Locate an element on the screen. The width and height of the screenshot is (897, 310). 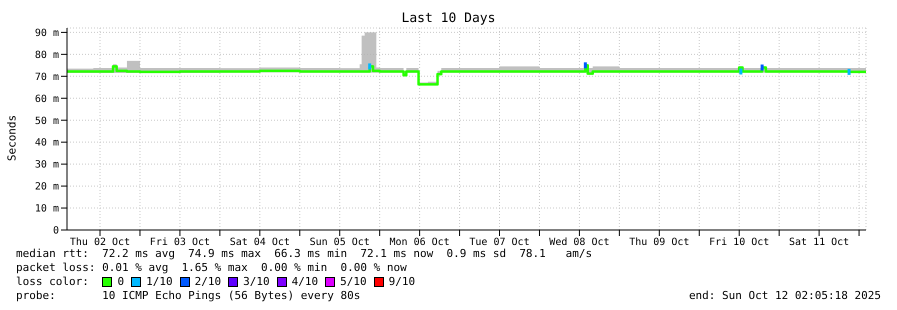
y-tick-label: 70 m is located at coordinates (46, 77).